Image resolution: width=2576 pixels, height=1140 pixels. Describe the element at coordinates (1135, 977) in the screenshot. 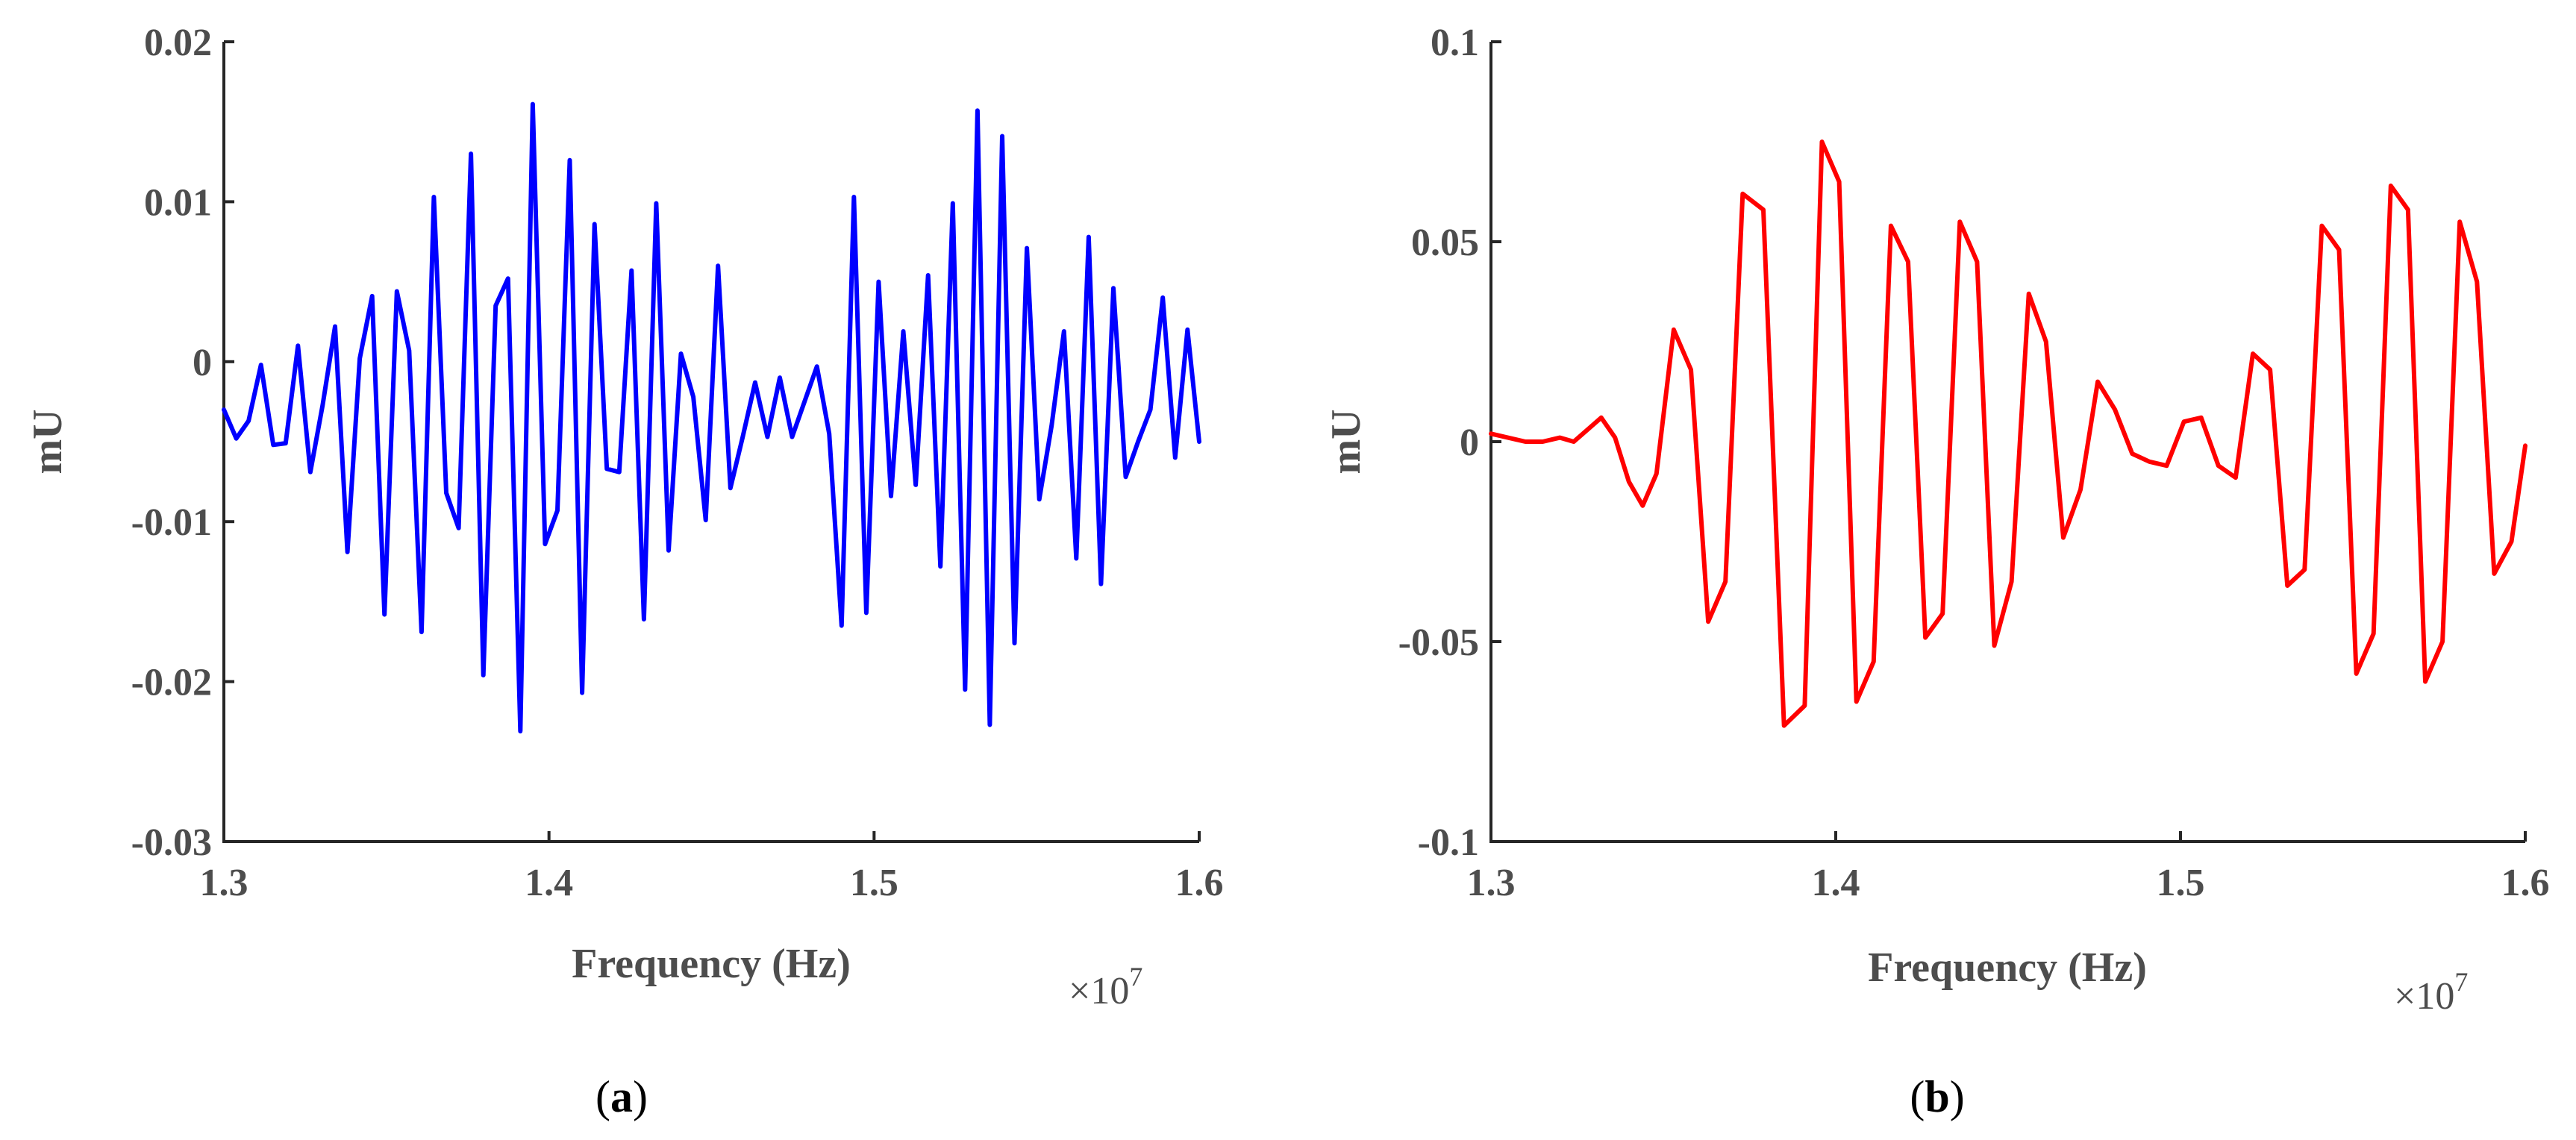

I see `x-multiplier-exponent-a: 7` at that location.